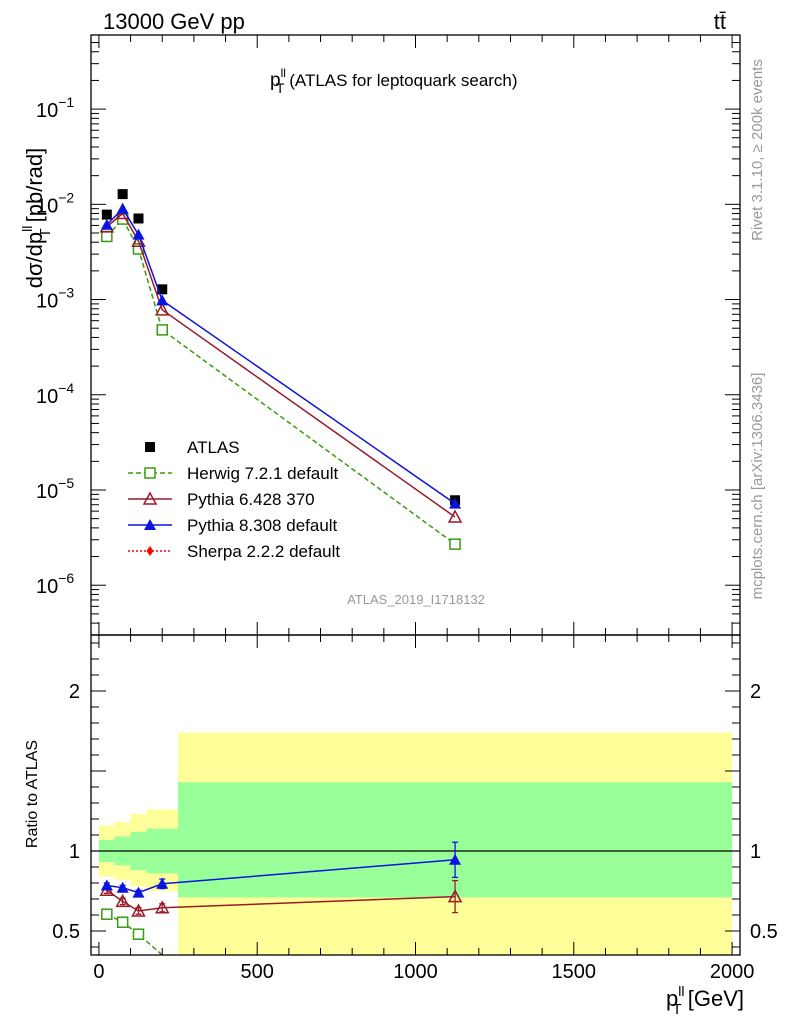  Describe the element at coordinates (394, 81) in the screenshot. I see `main-panel-title: pll T (ATLAS for leptoquark search)` at that location.